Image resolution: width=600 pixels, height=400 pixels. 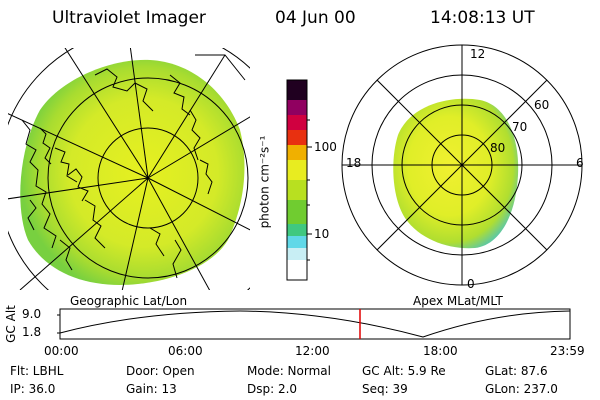 What do you see at coordinates (498, 148) in the screenshot?
I see `mlat-label-80: 80` at bounding box center [498, 148].